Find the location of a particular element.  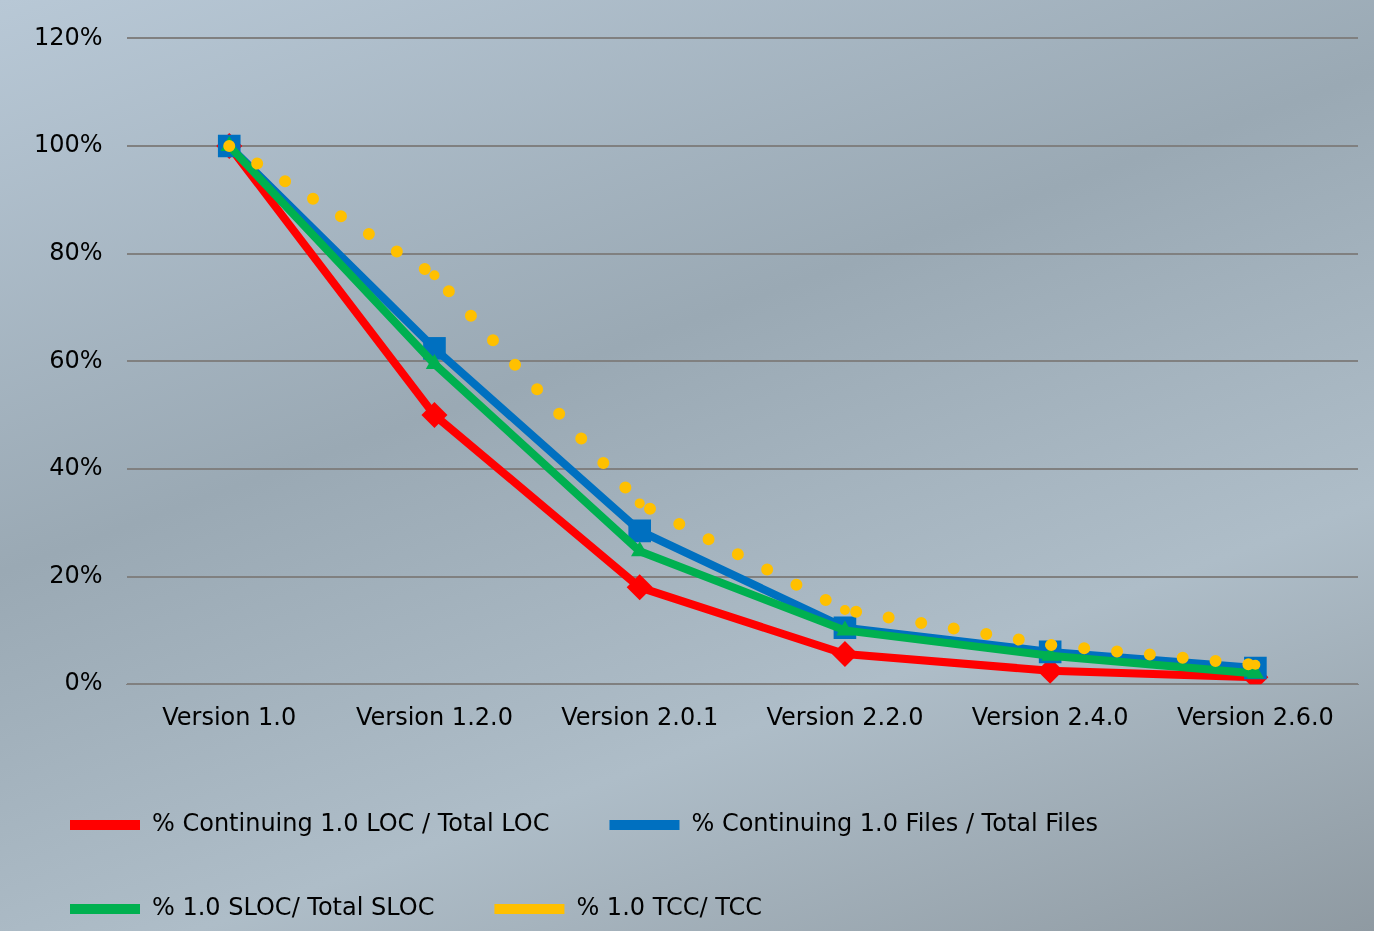

x-tick-label: Version 2.4.0 is located at coordinates (1050, 716).